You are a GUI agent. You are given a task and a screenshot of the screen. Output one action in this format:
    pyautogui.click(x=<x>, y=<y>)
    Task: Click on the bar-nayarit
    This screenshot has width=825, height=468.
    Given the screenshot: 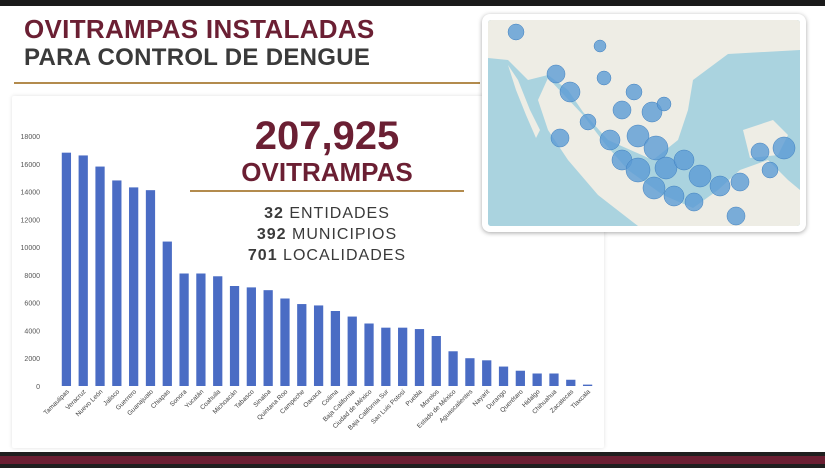 What is the action you would take?
    pyautogui.click(x=487, y=373)
    